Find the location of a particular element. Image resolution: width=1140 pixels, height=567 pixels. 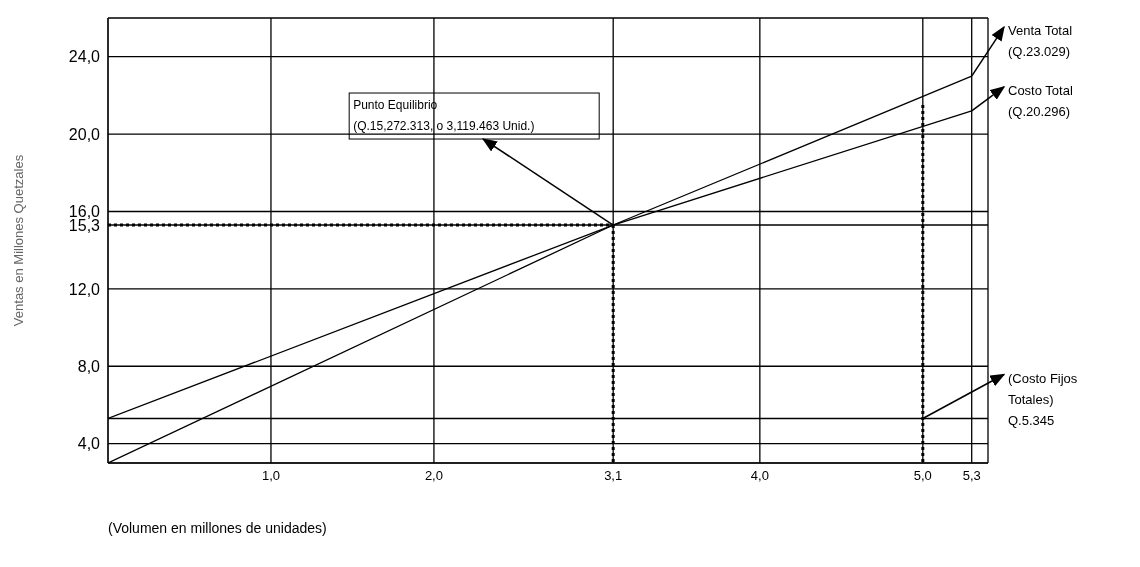

x-tick-label: 4,0 is located at coordinates (759, 476).